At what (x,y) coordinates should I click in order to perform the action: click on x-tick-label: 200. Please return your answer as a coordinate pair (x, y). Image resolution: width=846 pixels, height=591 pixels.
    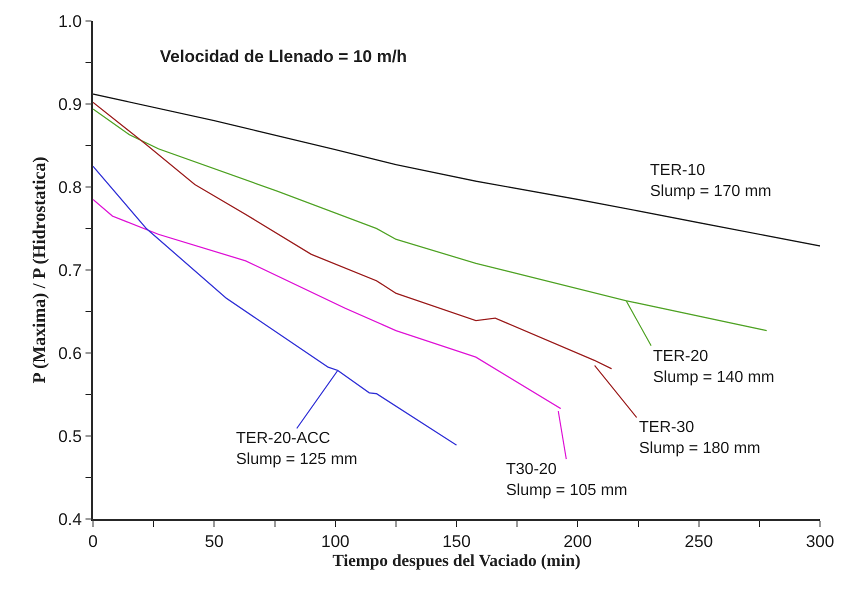
    Looking at the image, I should click on (577, 542).